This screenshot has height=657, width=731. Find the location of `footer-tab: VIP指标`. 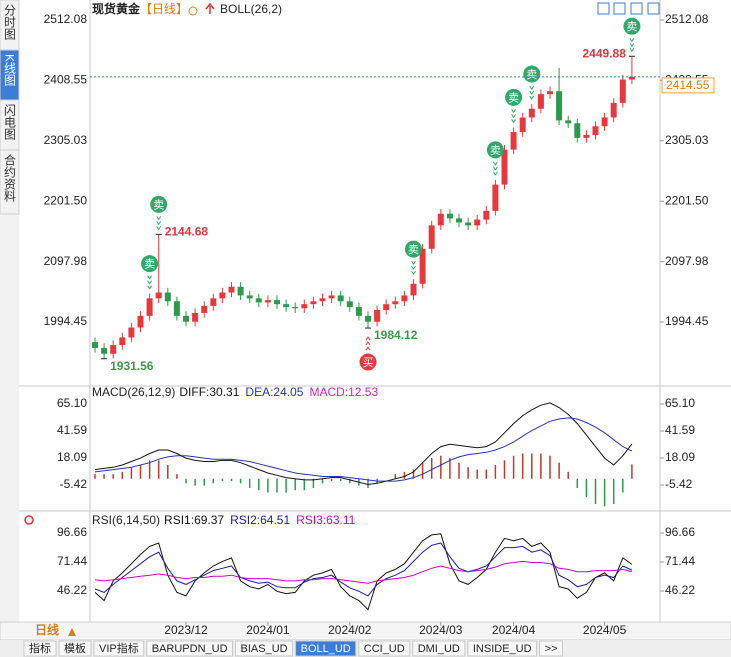

footer-tab: VIP指标 is located at coordinates (119, 648).